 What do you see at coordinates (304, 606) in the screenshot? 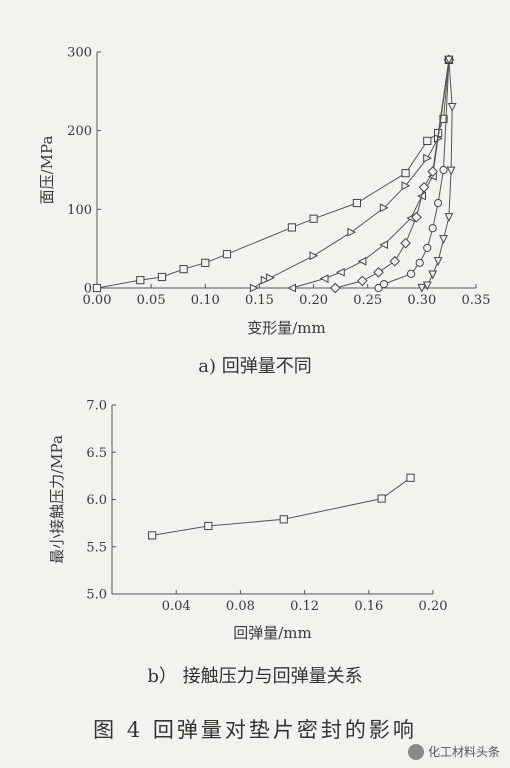
I see `x-tick-label: 0.12` at bounding box center [304, 606].